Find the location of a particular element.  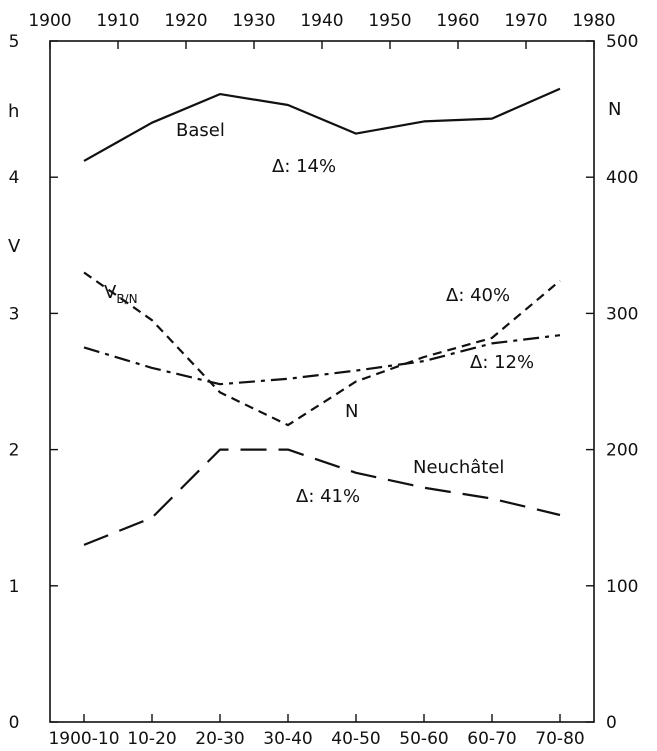

top-tick-label: 1950 is located at coordinates (389, 21).